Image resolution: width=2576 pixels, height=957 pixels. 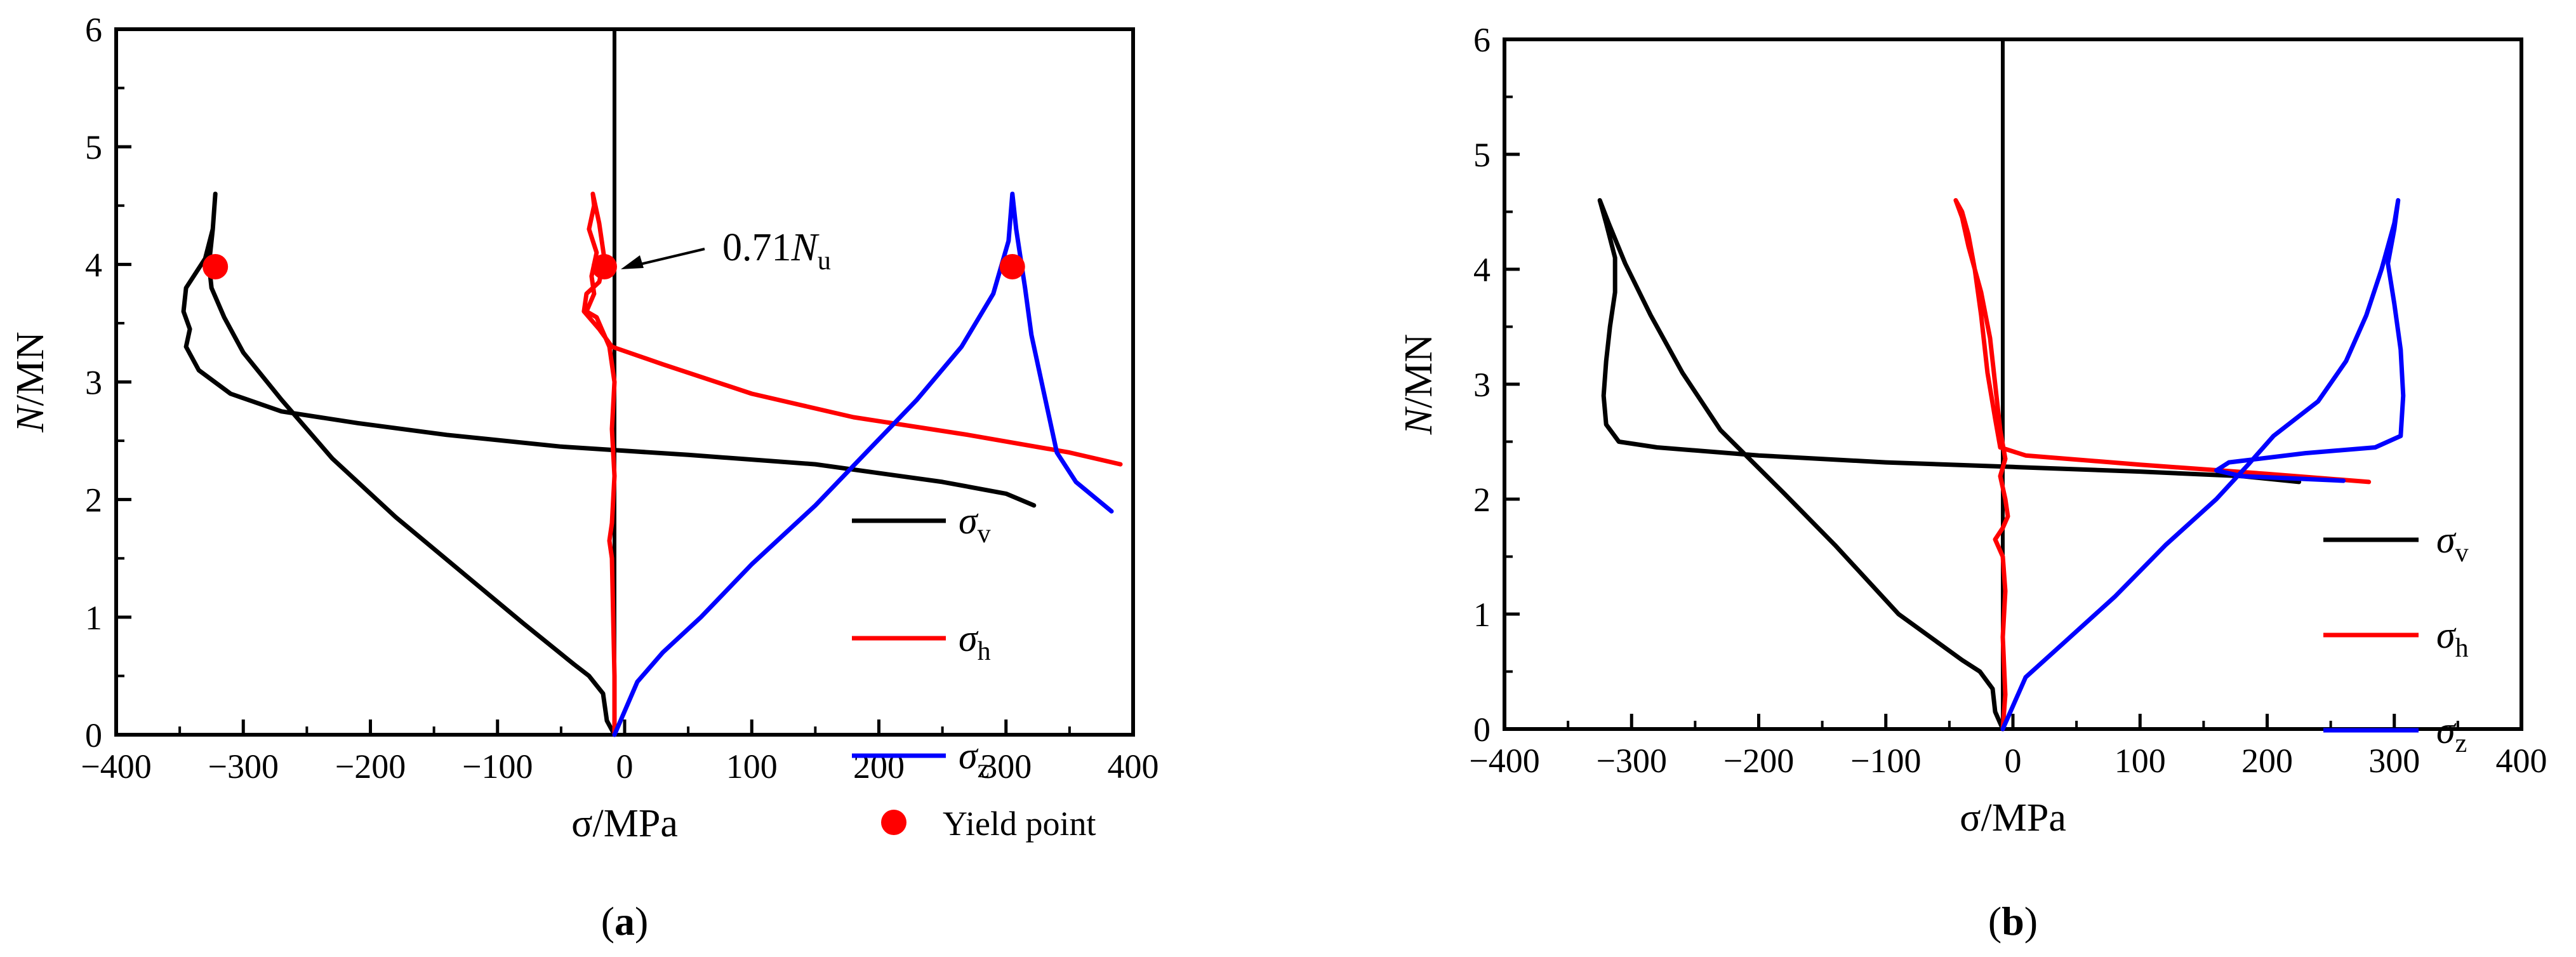 I want to click on panel-caption-b: (b), so click(x=2013, y=921).